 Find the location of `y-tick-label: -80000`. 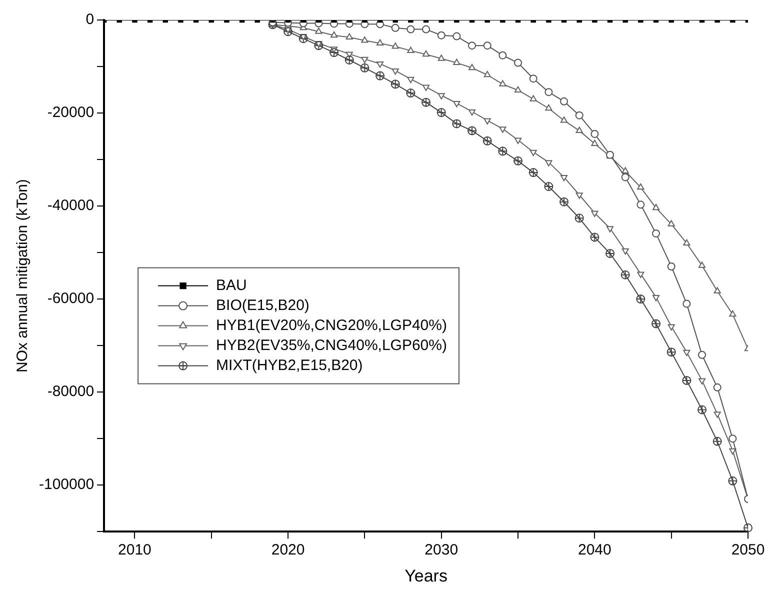

y-tick-label: -80000 is located at coordinates (70, 391).